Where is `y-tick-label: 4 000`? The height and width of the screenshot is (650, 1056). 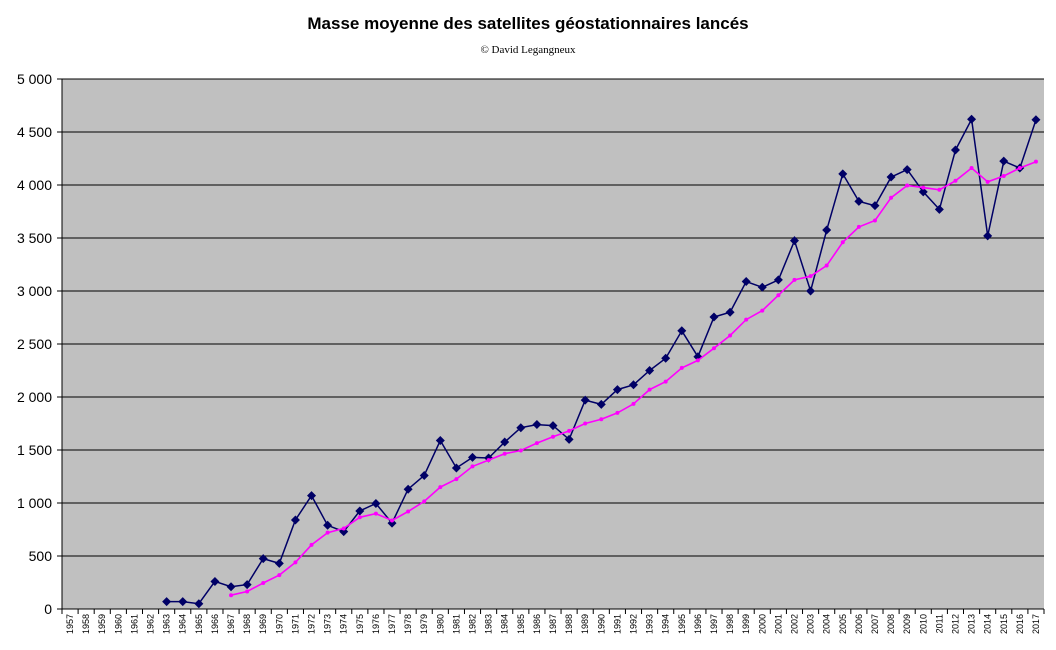 y-tick-label: 4 000 is located at coordinates (34, 185).